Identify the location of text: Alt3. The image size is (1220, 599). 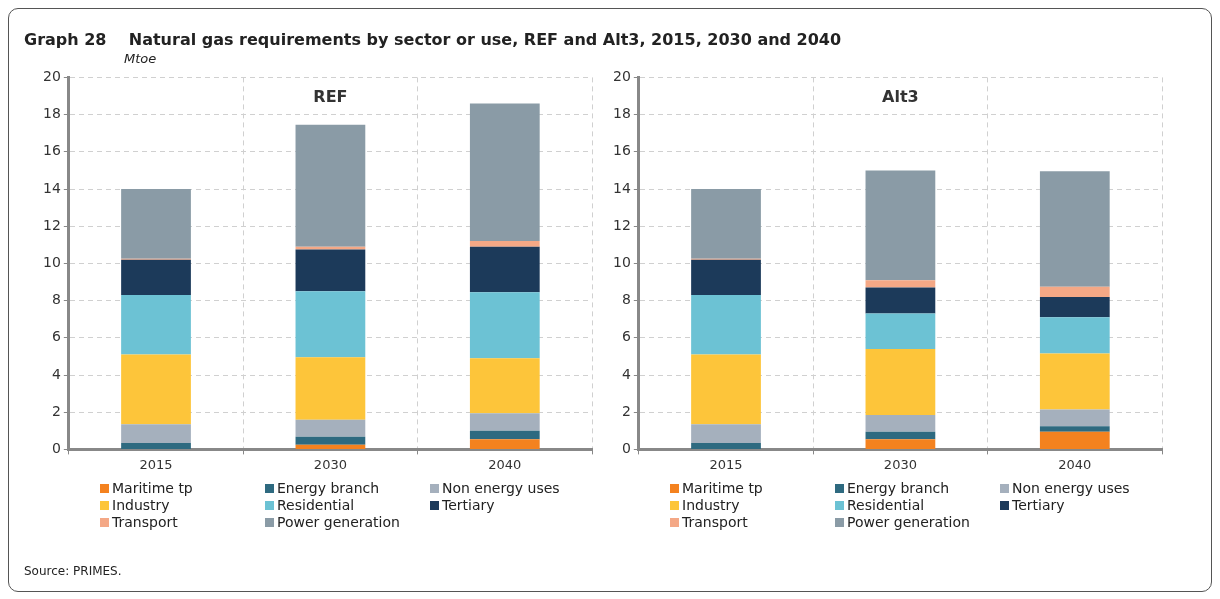
(900, 96).